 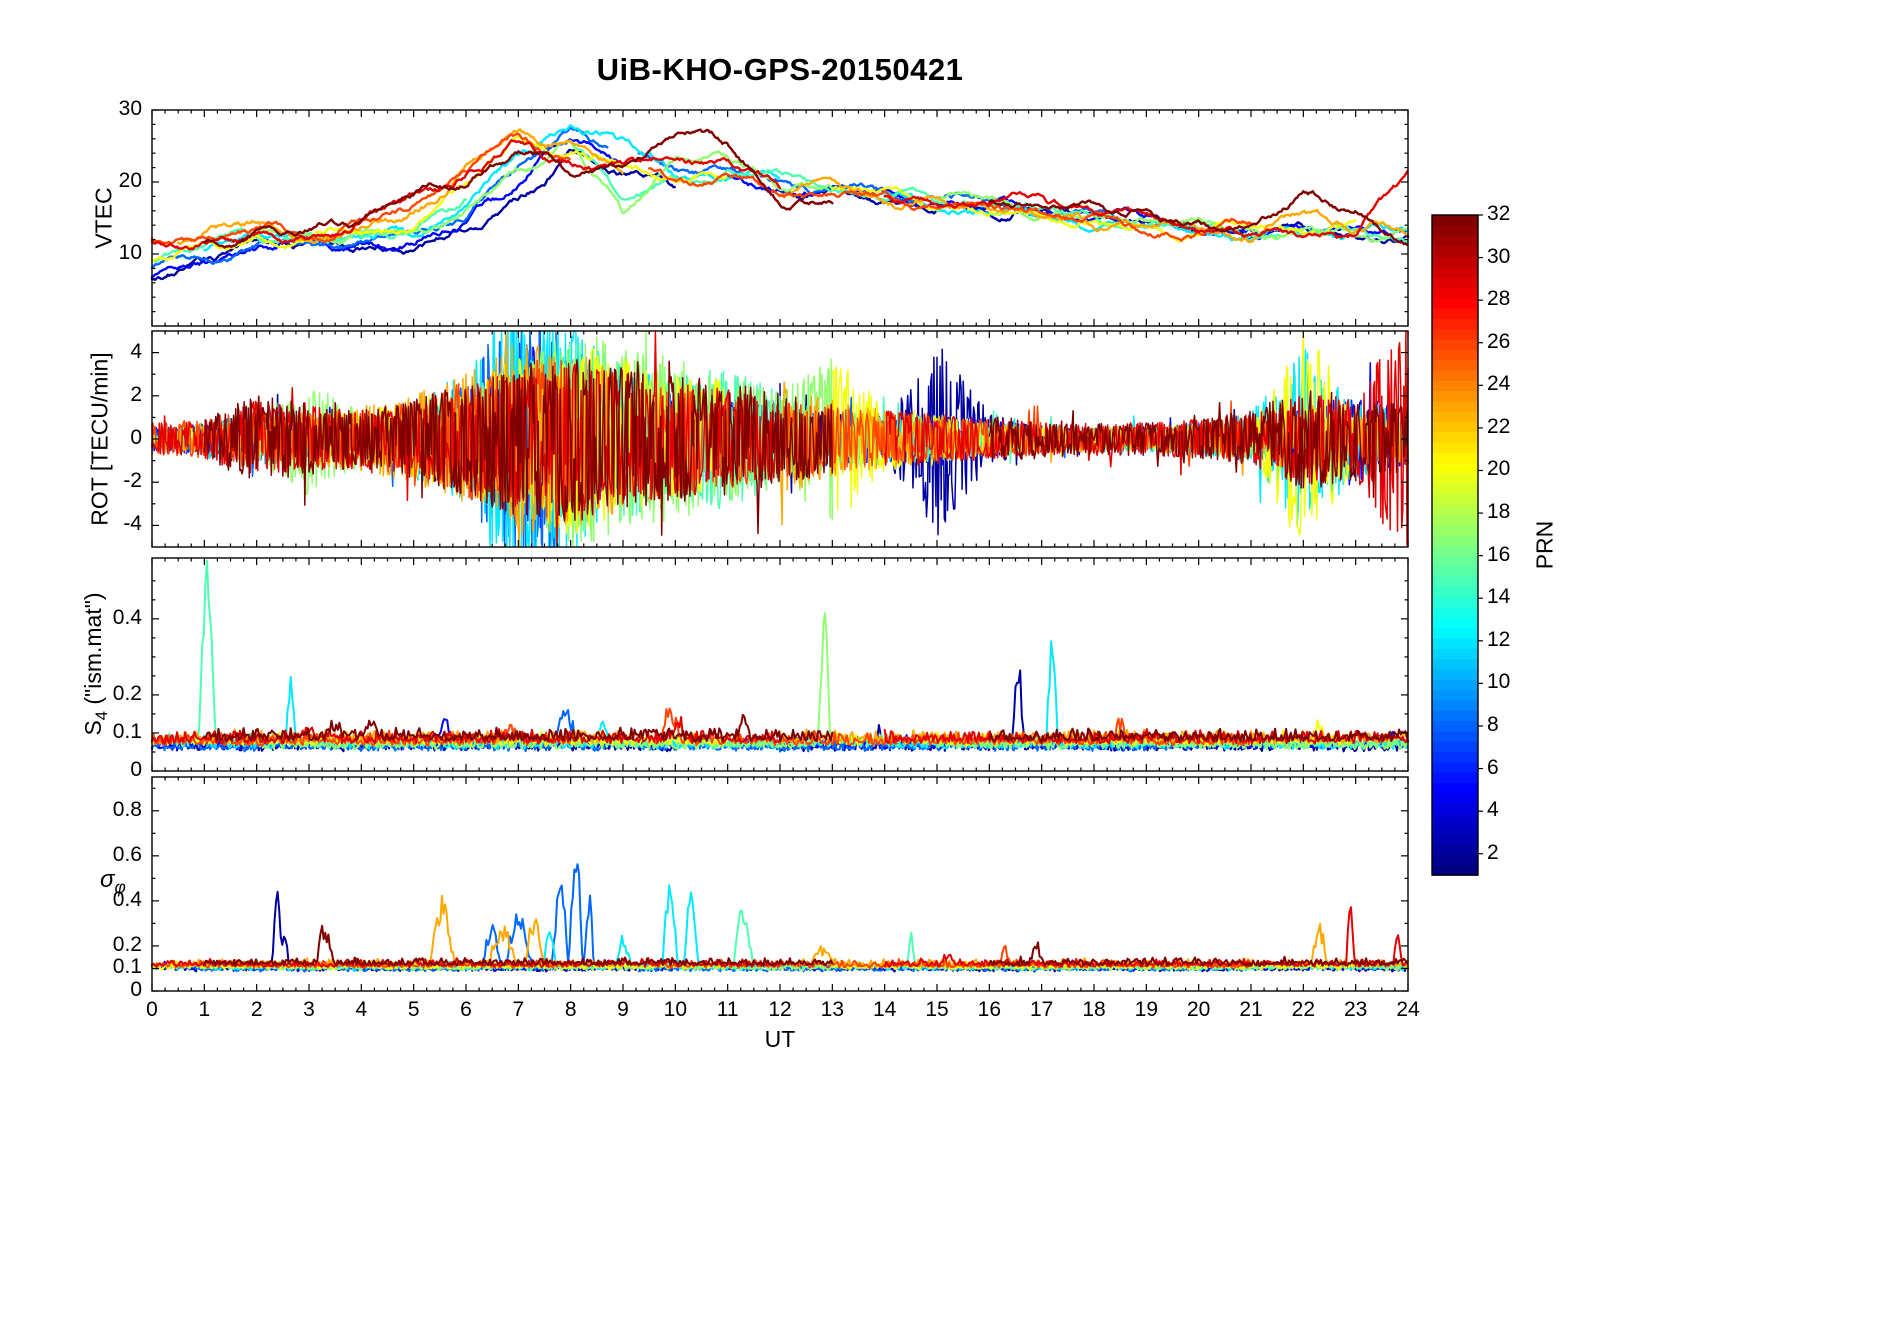 What do you see at coordinates (413, 1009) in the screenshot?
I see `x-tick-label: 5` at bounding box center [413, 1009].